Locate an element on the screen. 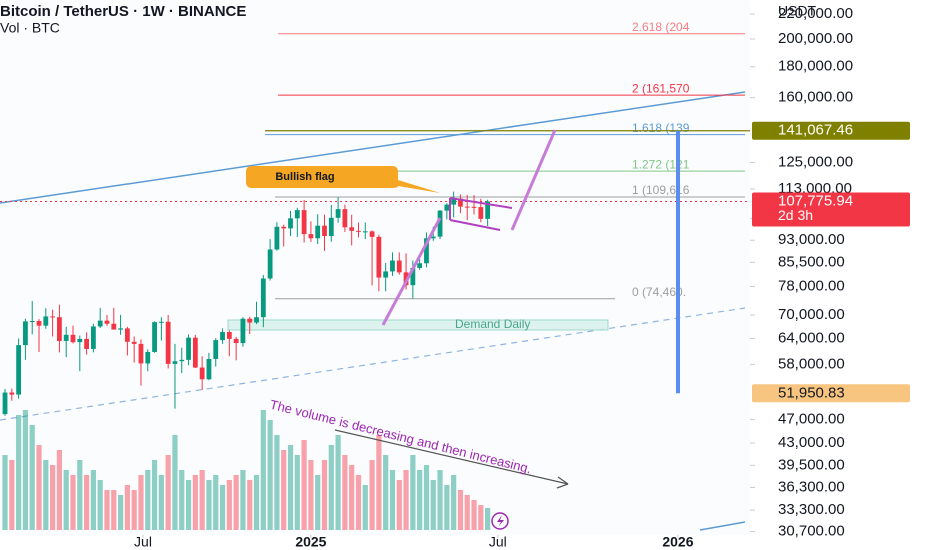 The height and width of the screenshot is (550, 932). y-tick-label: 64,000.00 is located at coordinates (811, 337).